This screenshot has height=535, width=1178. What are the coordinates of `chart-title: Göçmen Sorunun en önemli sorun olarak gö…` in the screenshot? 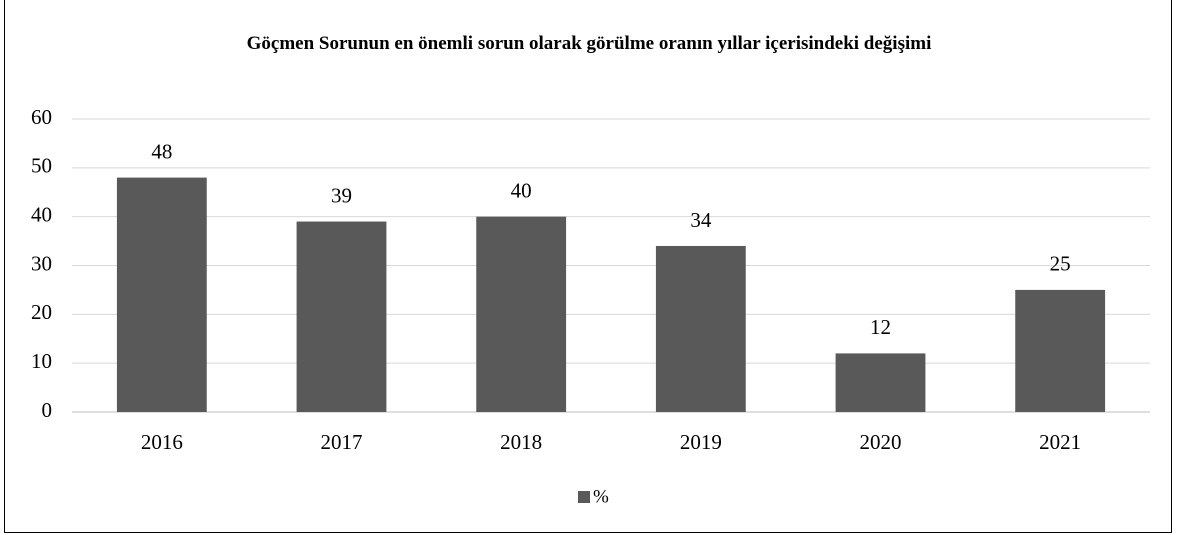 It's located at (589, 43).